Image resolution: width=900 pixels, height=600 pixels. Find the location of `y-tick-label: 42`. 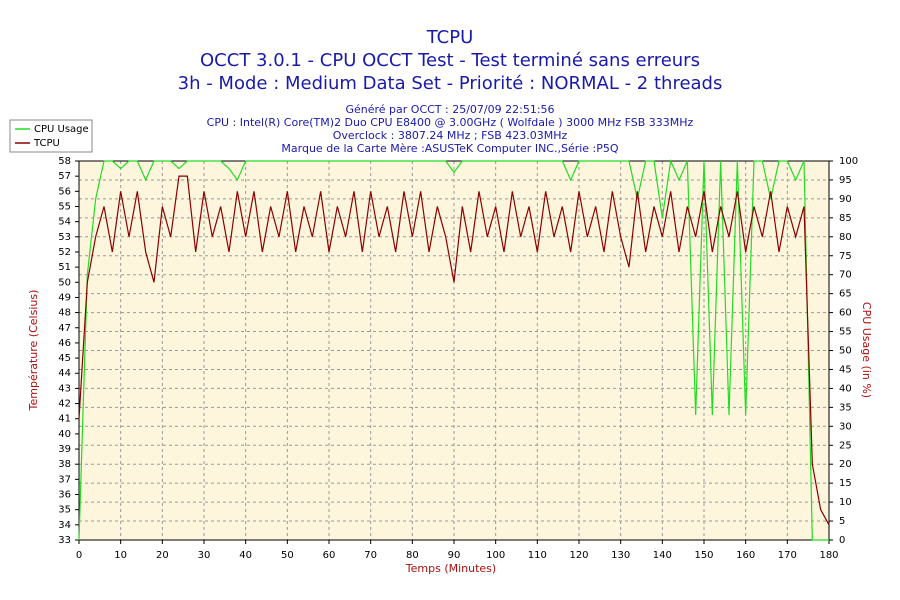

y-tick-label: 42 is located at coordinates (64, 404).